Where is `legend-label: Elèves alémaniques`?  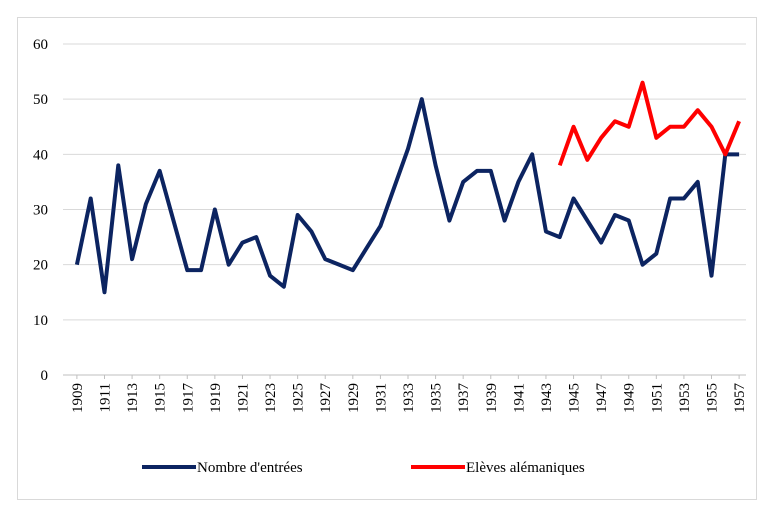
legend-label: Elèves alémaniques is located at coordinates (525, 468).